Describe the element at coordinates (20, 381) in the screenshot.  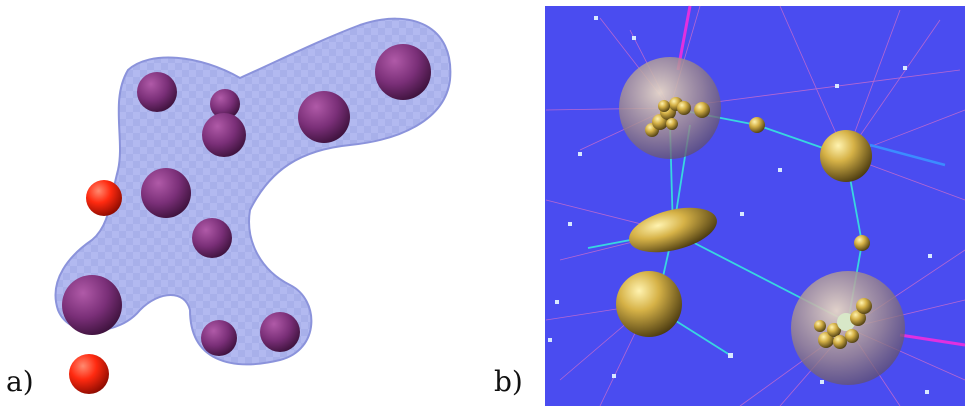
I see `panel-a-label: a)` at that location.